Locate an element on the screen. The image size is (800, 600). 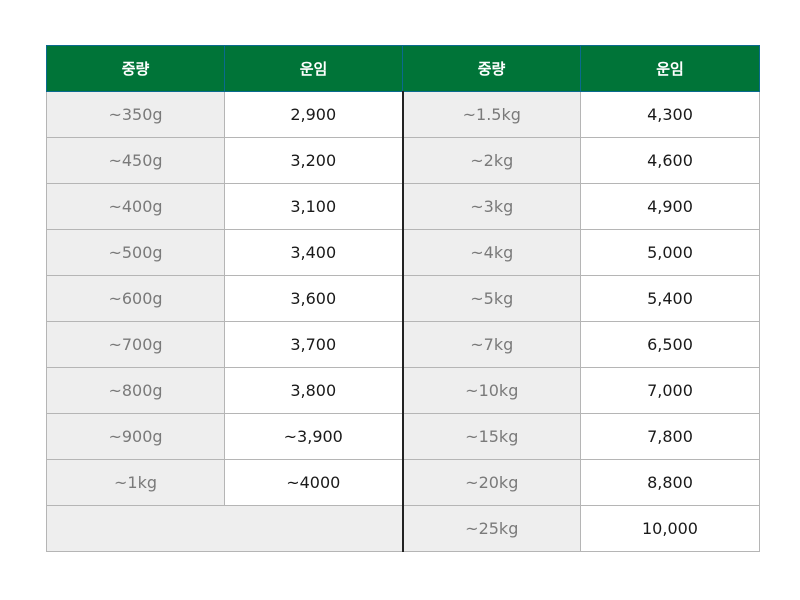
table-row: ~800g 3,800 ~10kg 7,000 is located at coordinates (403, 390).